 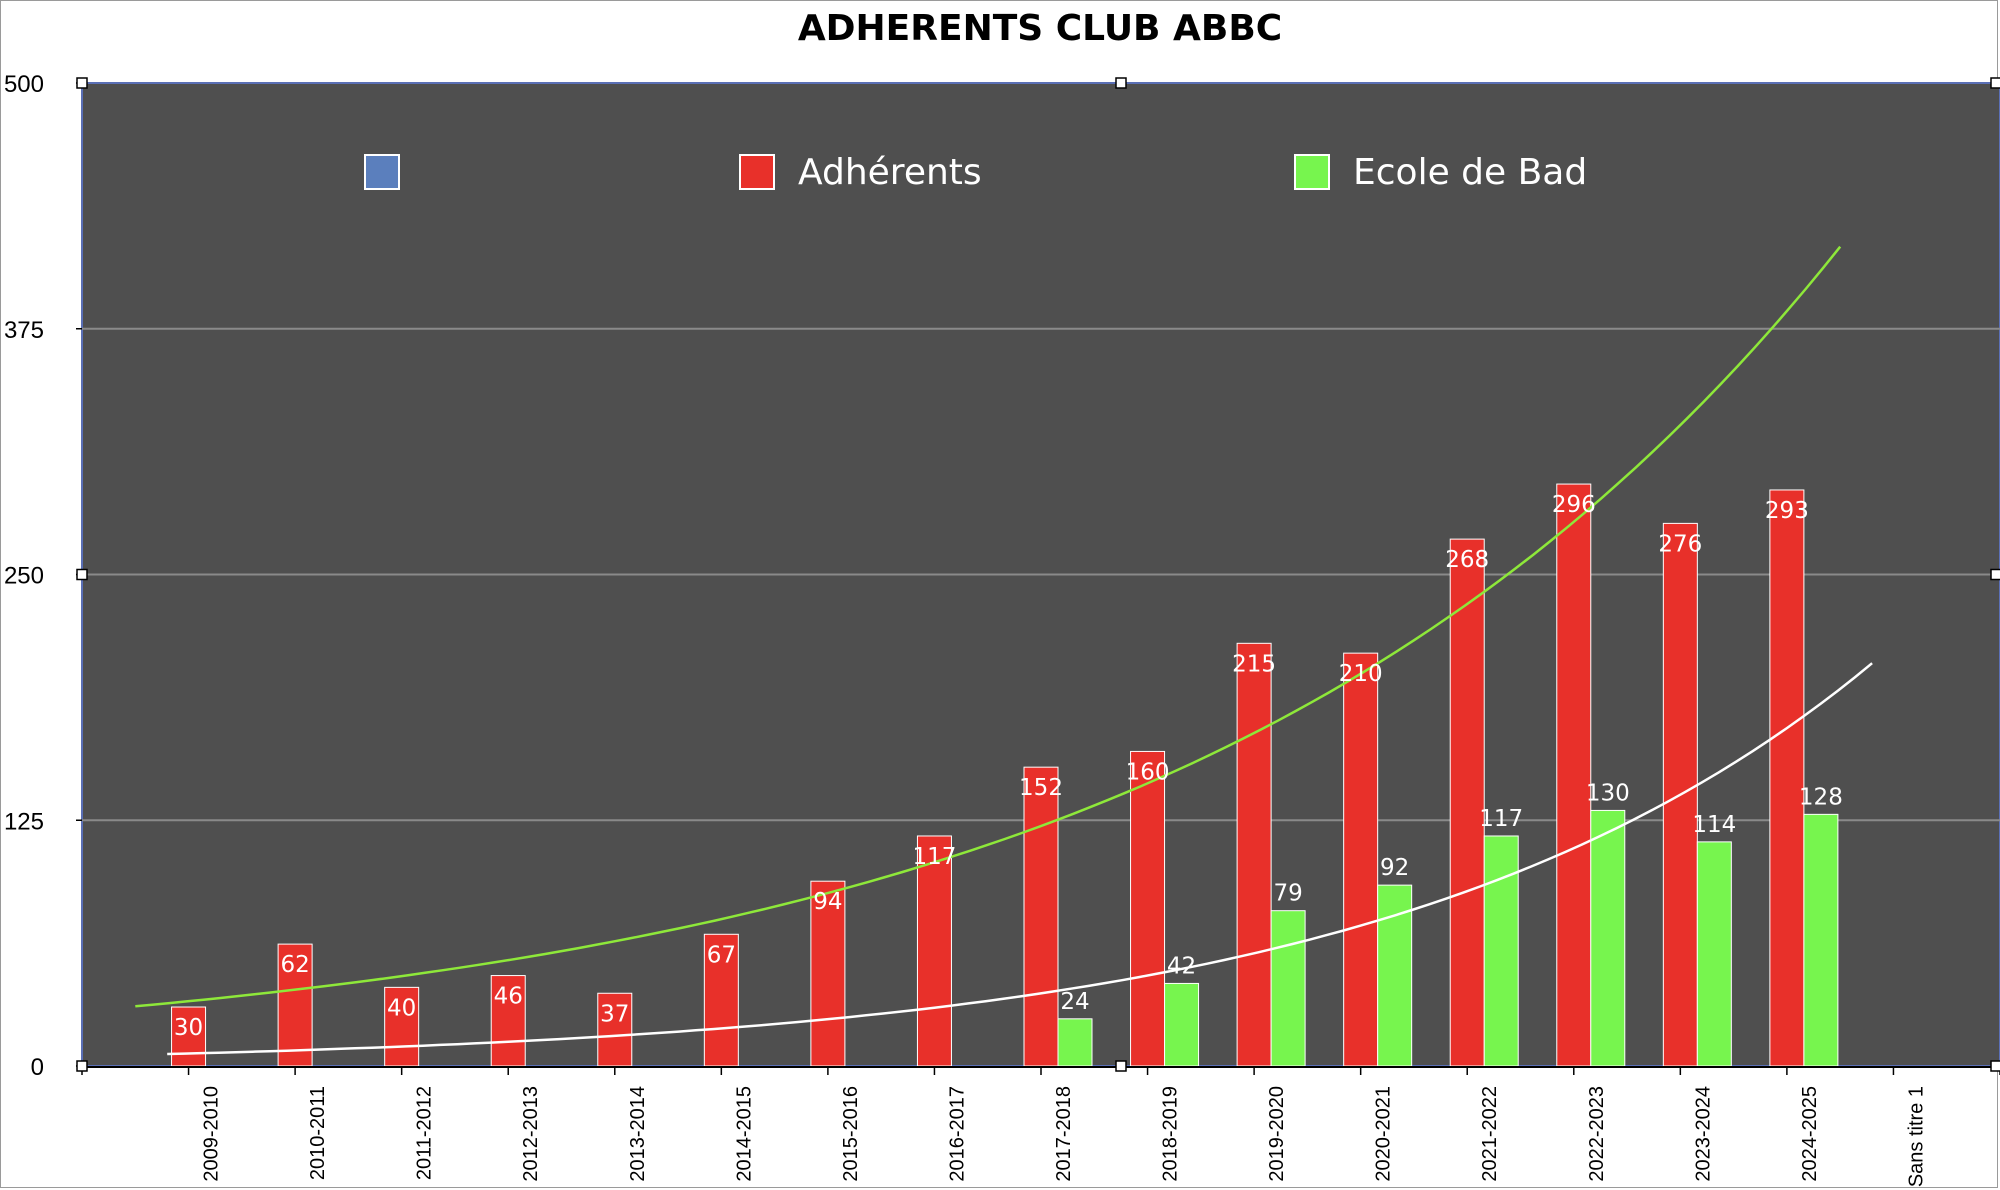 What do you see at coordinates (744, 1134) in the screenshot?
I see `x-tick-label: 2014-2015` at bounding box center [744, 1134].